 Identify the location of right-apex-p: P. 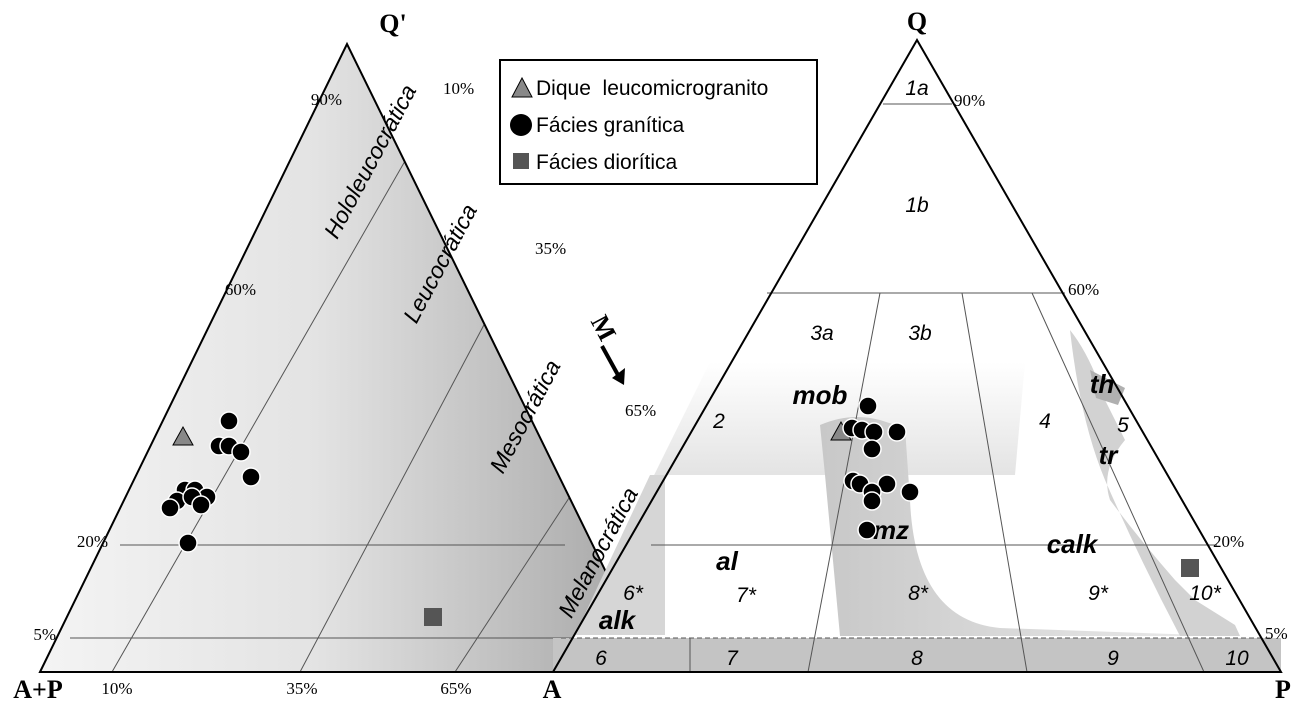
(1283, 689).